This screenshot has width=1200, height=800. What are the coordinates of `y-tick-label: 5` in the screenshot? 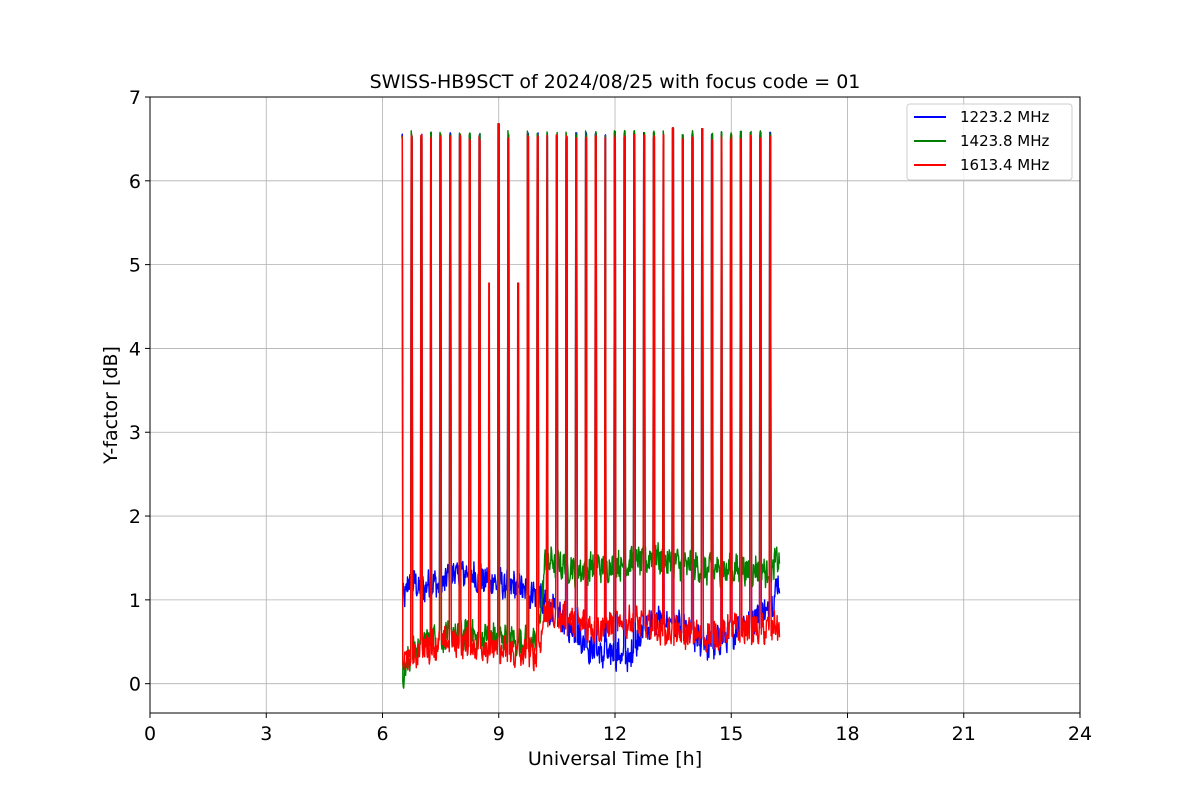 It's located at (135, 266).